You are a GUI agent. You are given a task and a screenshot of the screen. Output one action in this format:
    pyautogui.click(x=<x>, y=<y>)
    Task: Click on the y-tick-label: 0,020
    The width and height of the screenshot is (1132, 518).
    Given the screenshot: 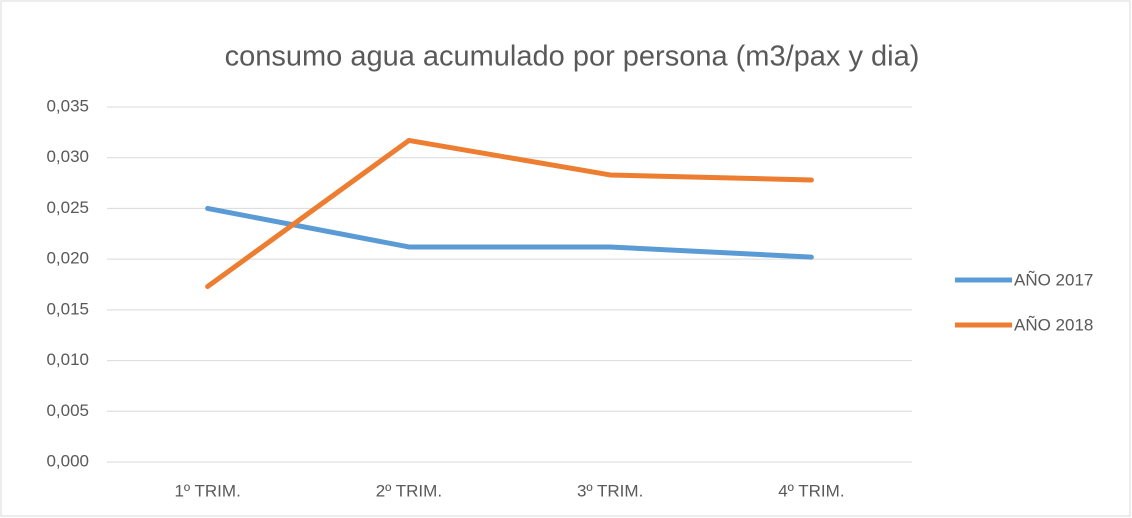 What is the action you would take?
    pyautogui.click(x=67, y=258)
    